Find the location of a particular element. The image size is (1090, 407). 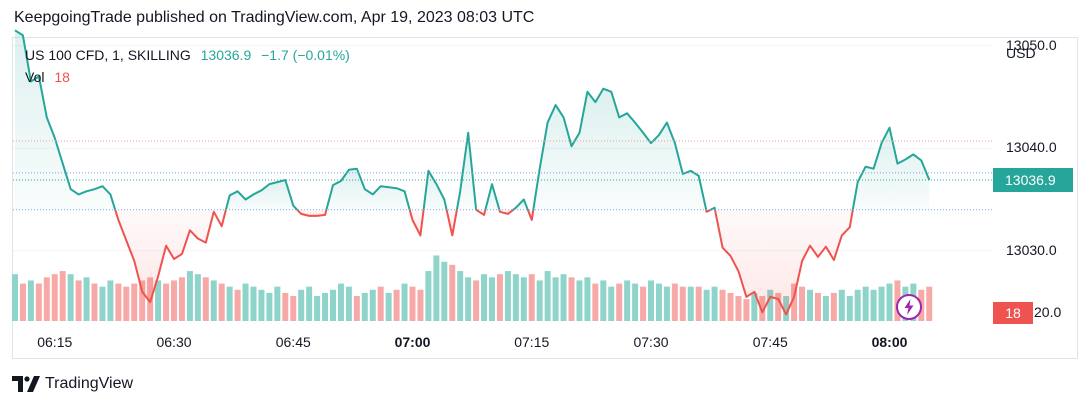

brand: TradingView is located at coordinates (72, 384).